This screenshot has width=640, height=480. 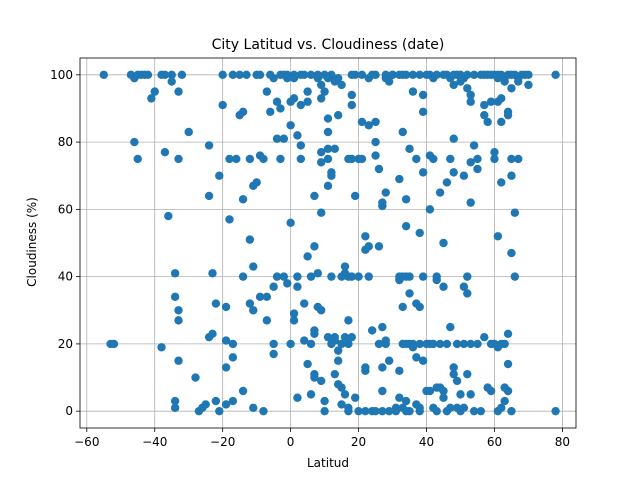 What do you see at coordinates (562, 442) in the screenshot?
I see `x-tick-label: 80` at bounding box center [562, 442].